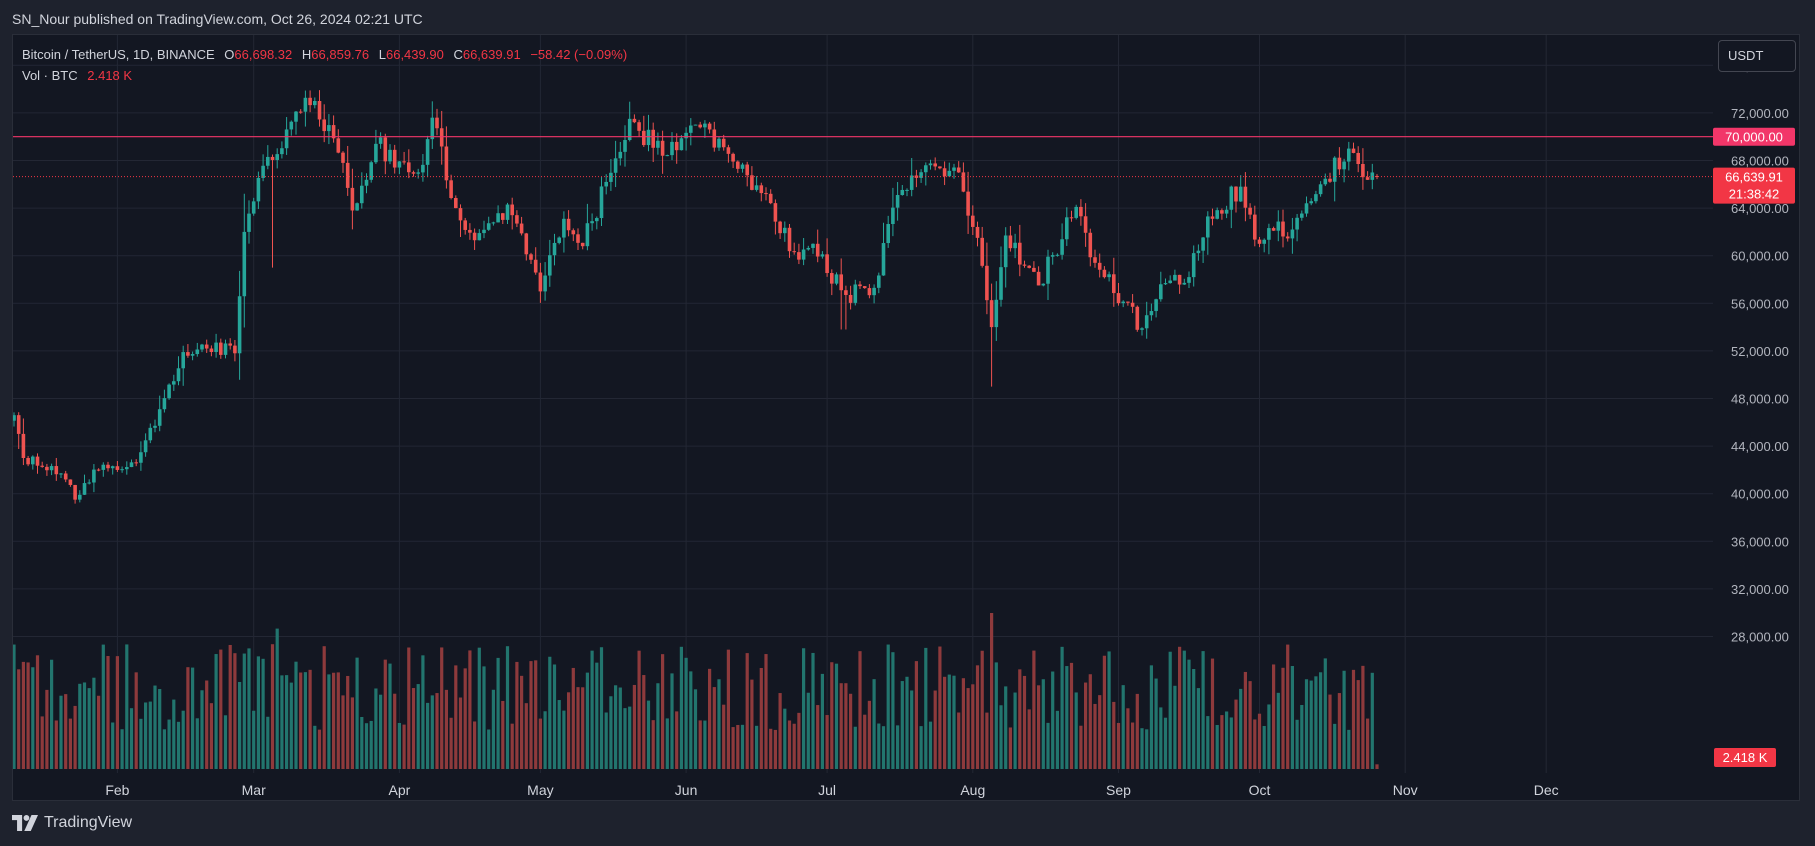 The image size is (1815, 846). Describe the element at coordinates (540, 790) in the screenshot. I see `x-tick-label: May` at that location.